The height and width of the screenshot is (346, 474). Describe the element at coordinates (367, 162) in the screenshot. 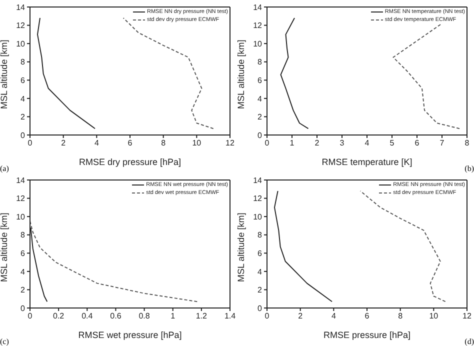

I see `x-axis-title: RMSE temperature [K]` at that location.